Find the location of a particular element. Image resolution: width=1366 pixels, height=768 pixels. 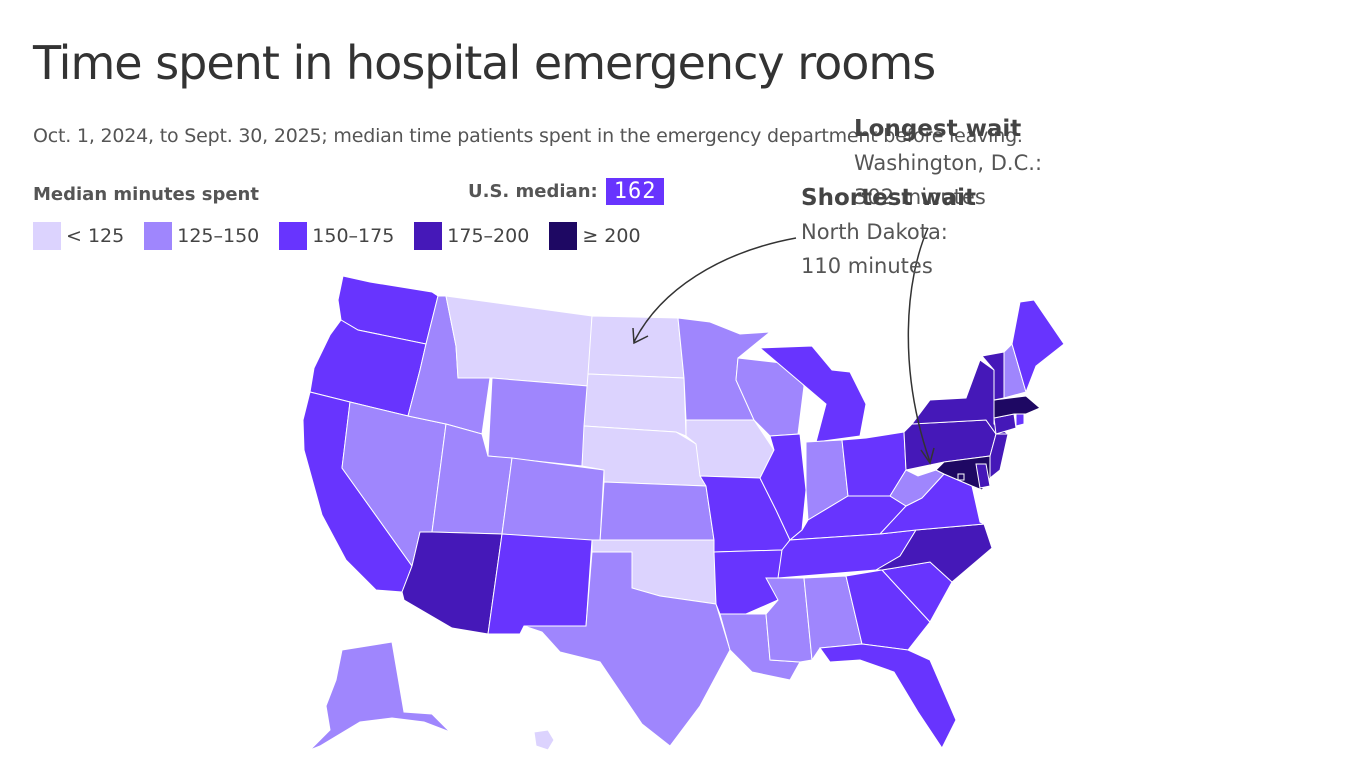

state-AK is located at coordinates (380, 696).